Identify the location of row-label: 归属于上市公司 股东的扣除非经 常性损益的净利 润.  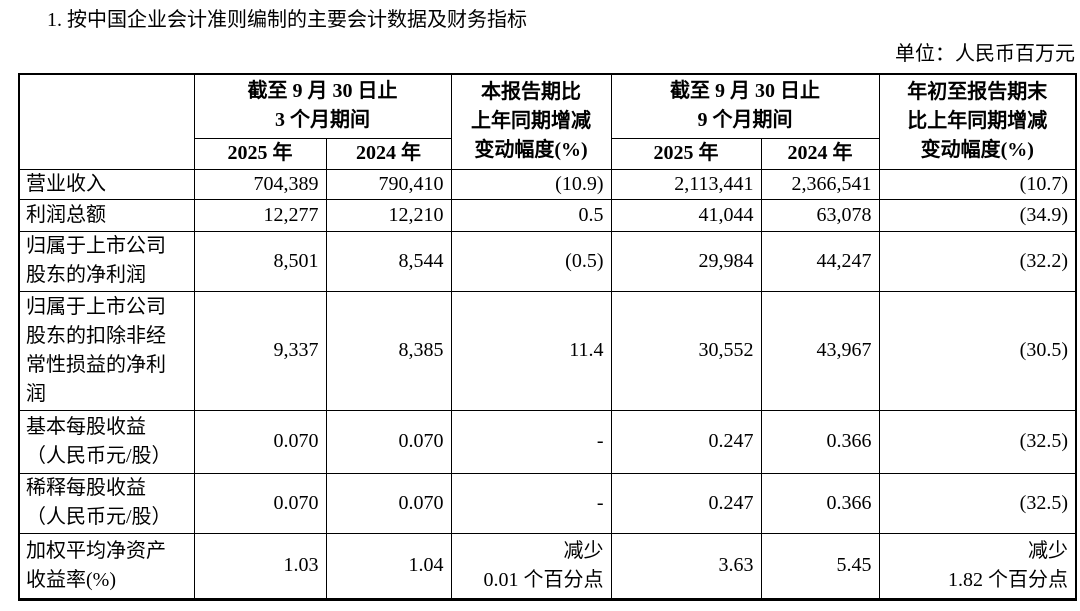
(106, 350).